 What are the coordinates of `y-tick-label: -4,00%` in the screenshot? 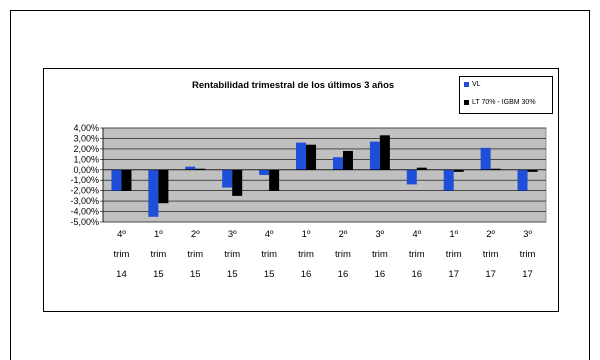 It's located at (84, 212).